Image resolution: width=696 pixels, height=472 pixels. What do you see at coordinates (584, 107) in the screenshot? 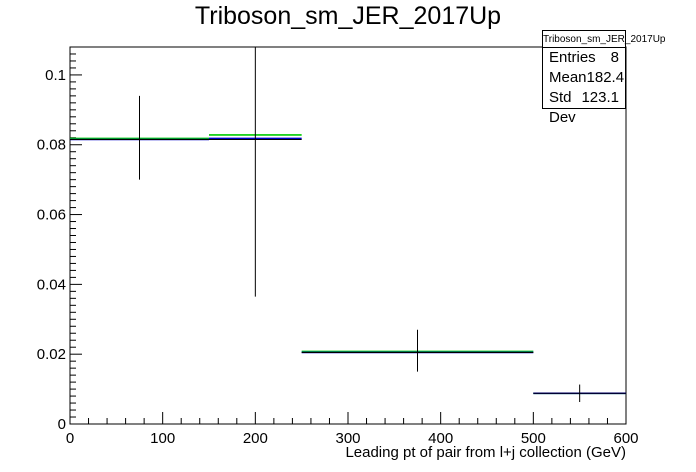
I see `stats-row-stddev: Std Dev 123.1` at bounding box center [584, 107].